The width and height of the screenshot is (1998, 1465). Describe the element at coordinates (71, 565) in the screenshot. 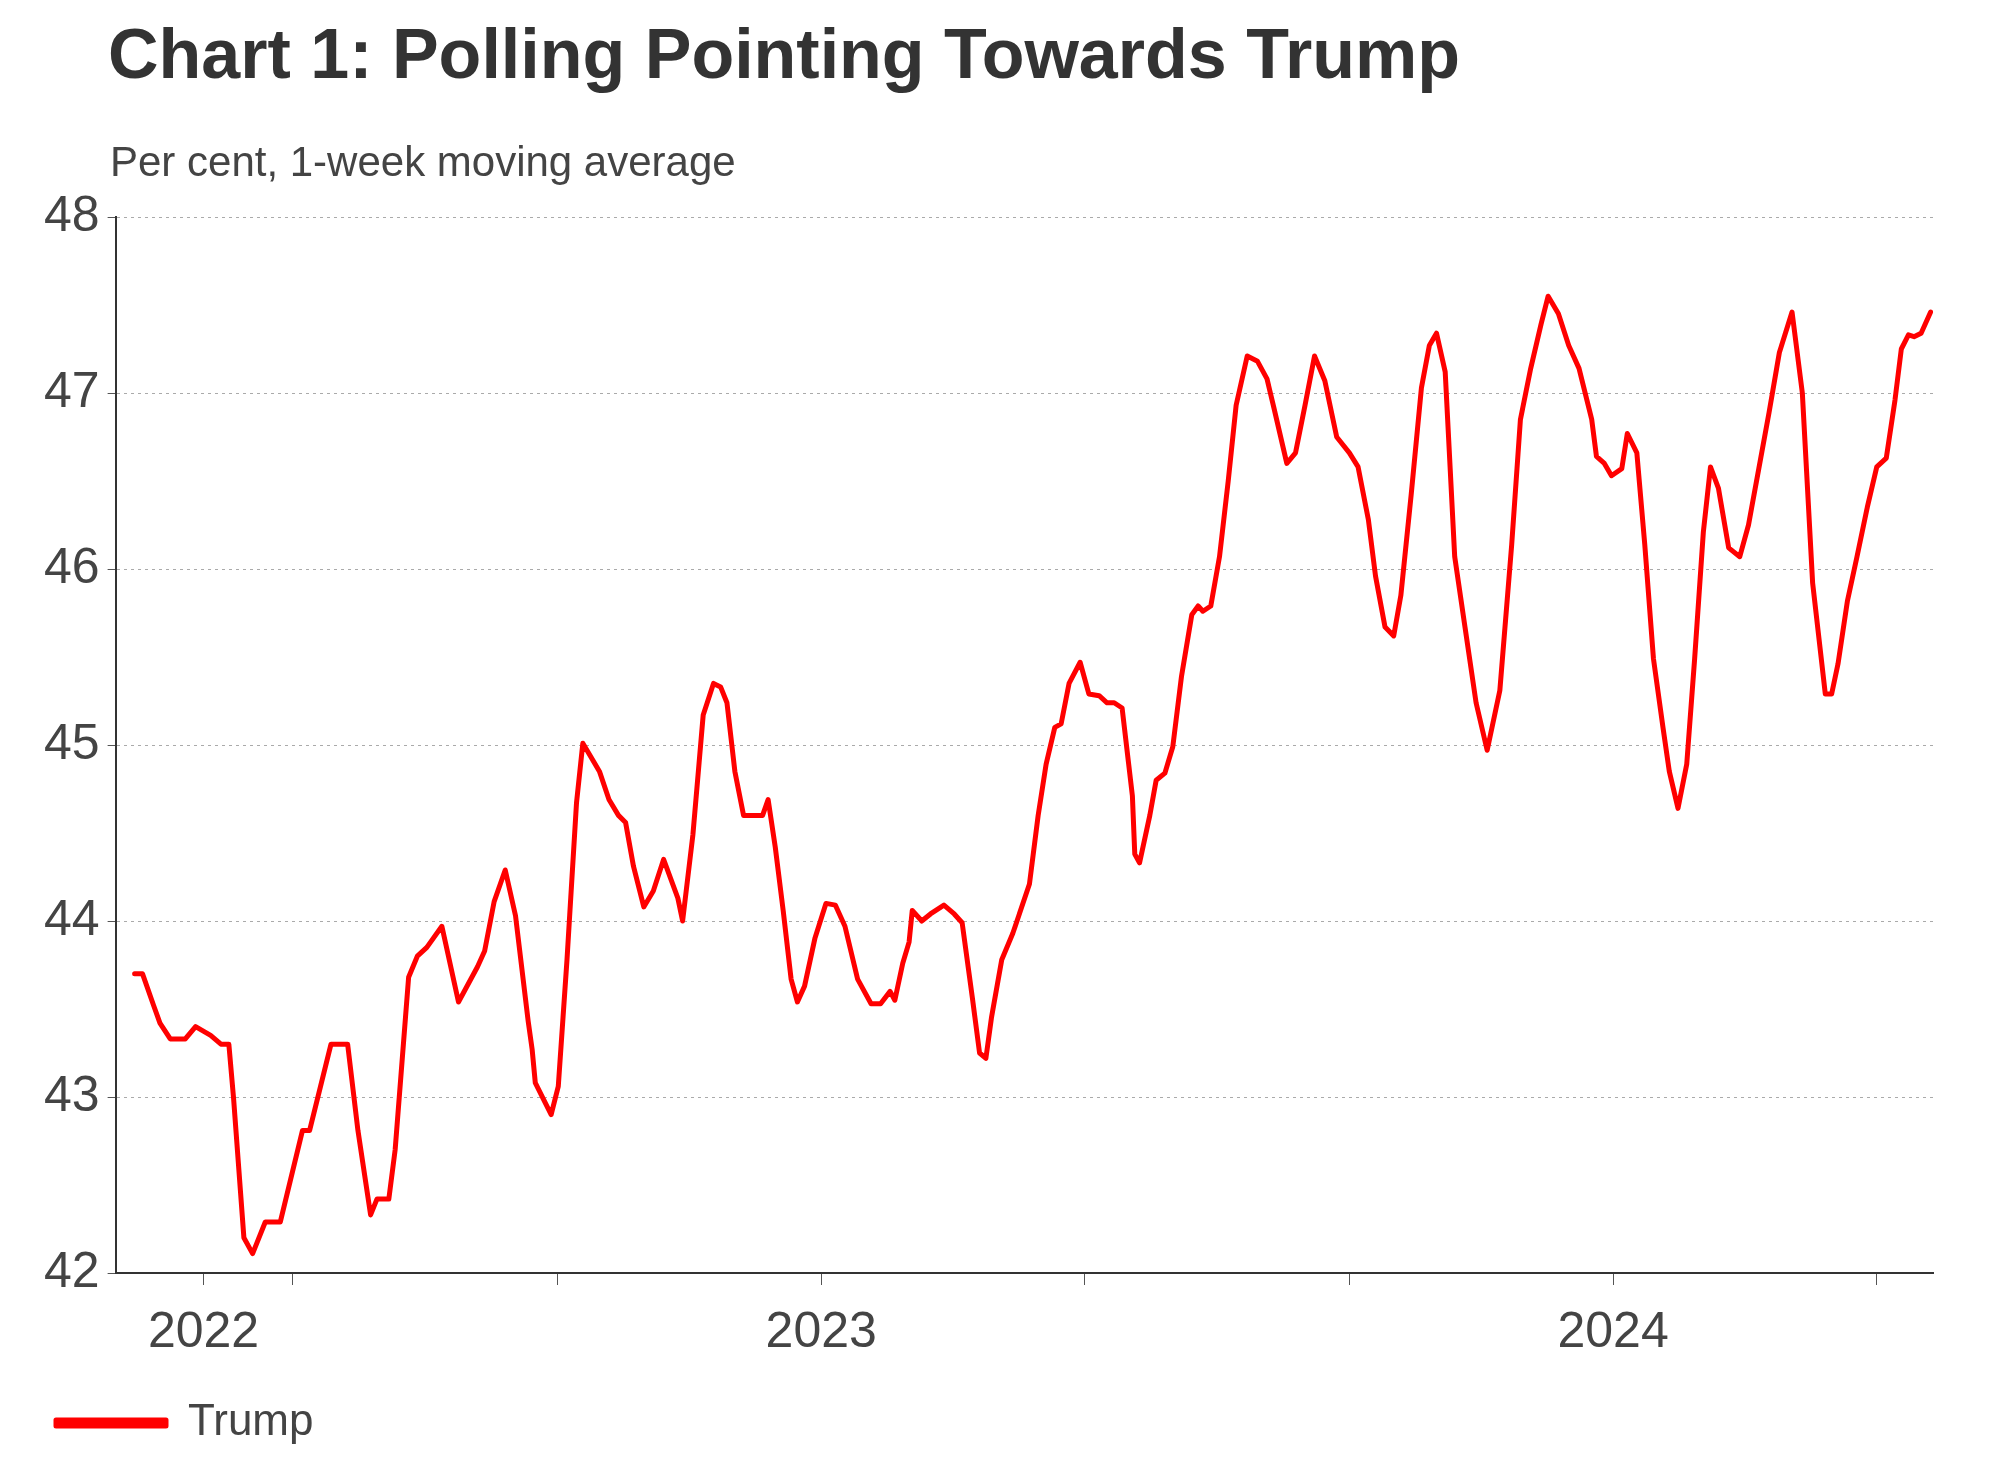

I see `y-tick-label: 46` at that location.